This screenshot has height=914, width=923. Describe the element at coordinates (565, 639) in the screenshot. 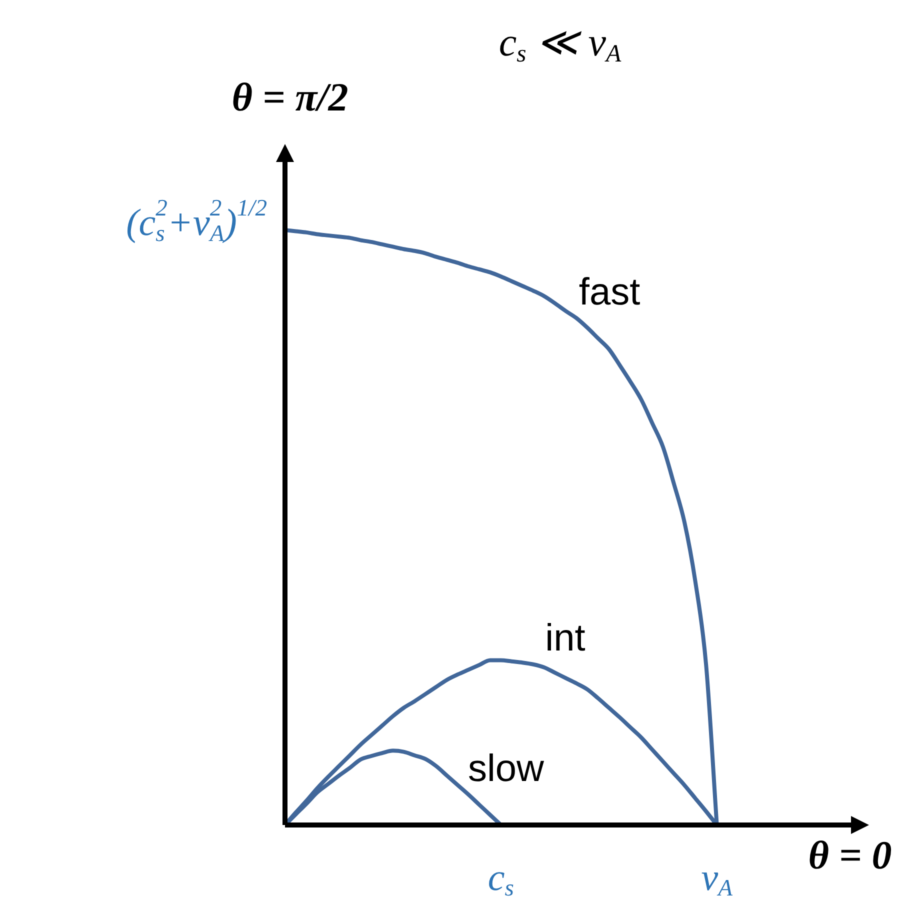

I see `series-label: int` at that location.